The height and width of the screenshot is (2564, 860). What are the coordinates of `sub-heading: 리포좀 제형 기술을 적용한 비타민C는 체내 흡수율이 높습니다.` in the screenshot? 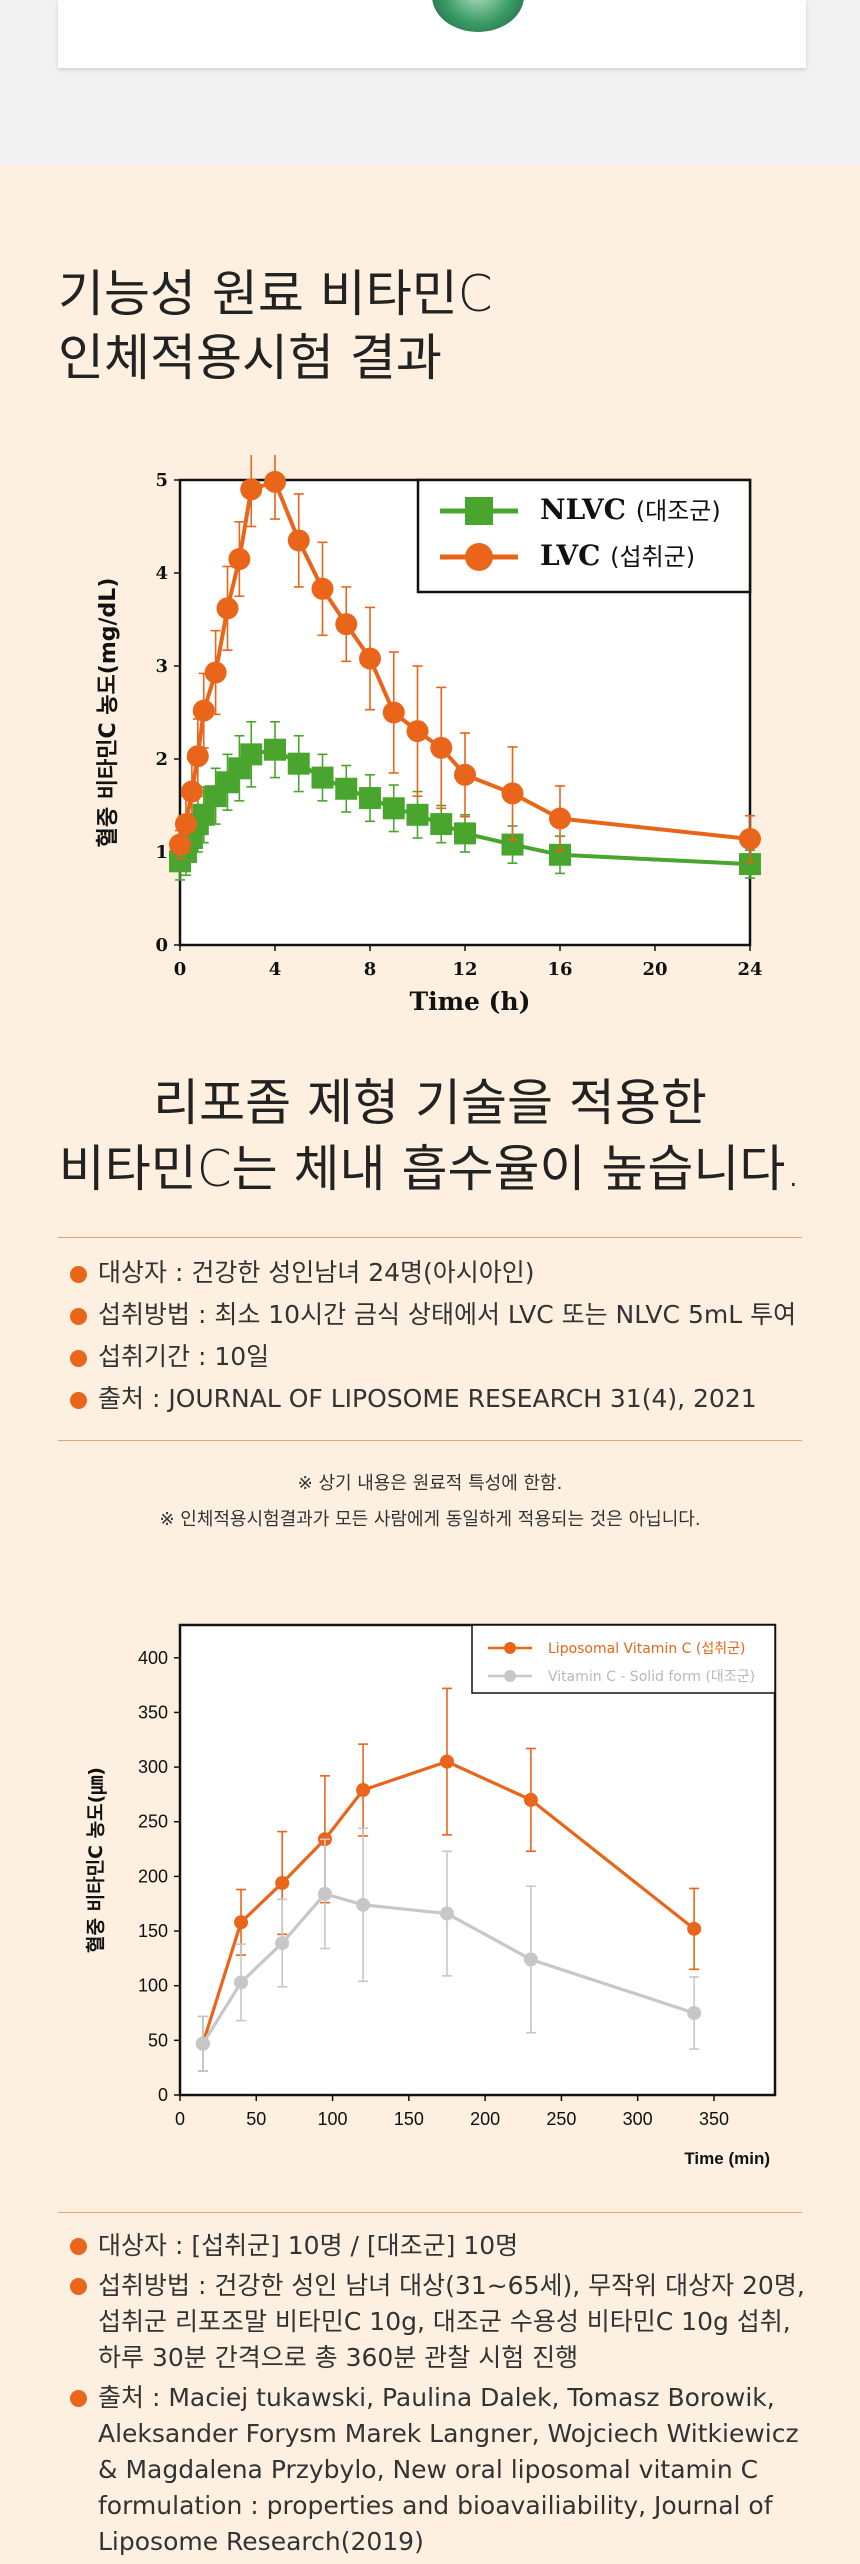 It's located at (430, 1136).